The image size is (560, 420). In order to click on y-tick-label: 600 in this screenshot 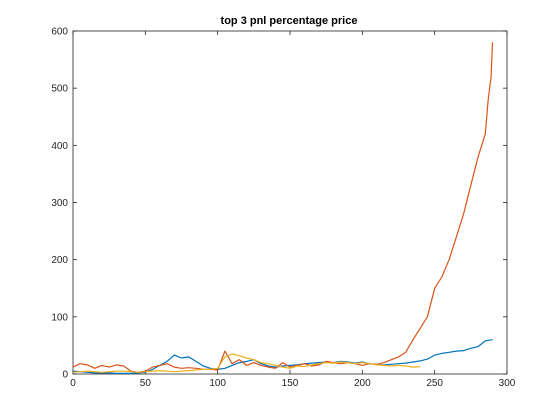, I will do `click(59, 32)`.